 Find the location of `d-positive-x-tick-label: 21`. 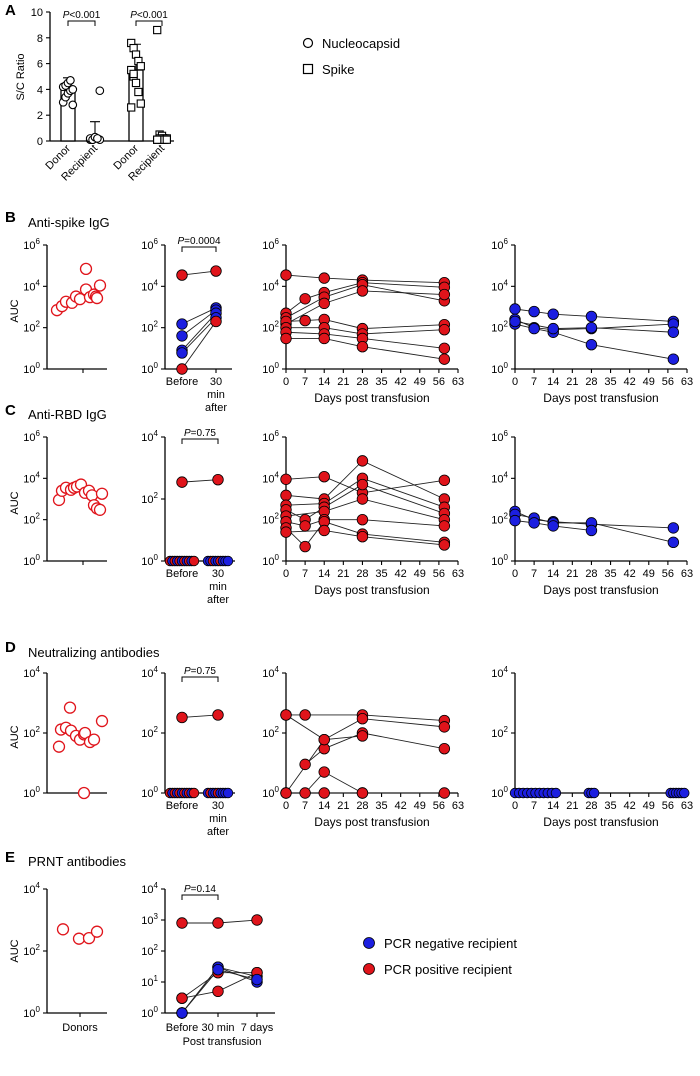

d-positive-x-tick-label: 21 is located at coordinates (343, 806).